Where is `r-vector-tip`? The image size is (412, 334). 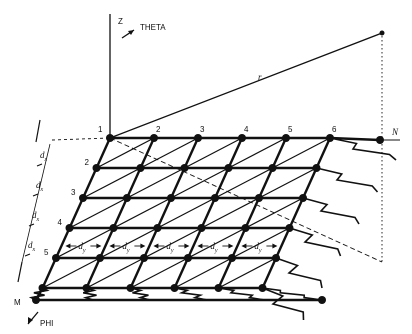
r-vector-tip is located at coordinates (382, 33).